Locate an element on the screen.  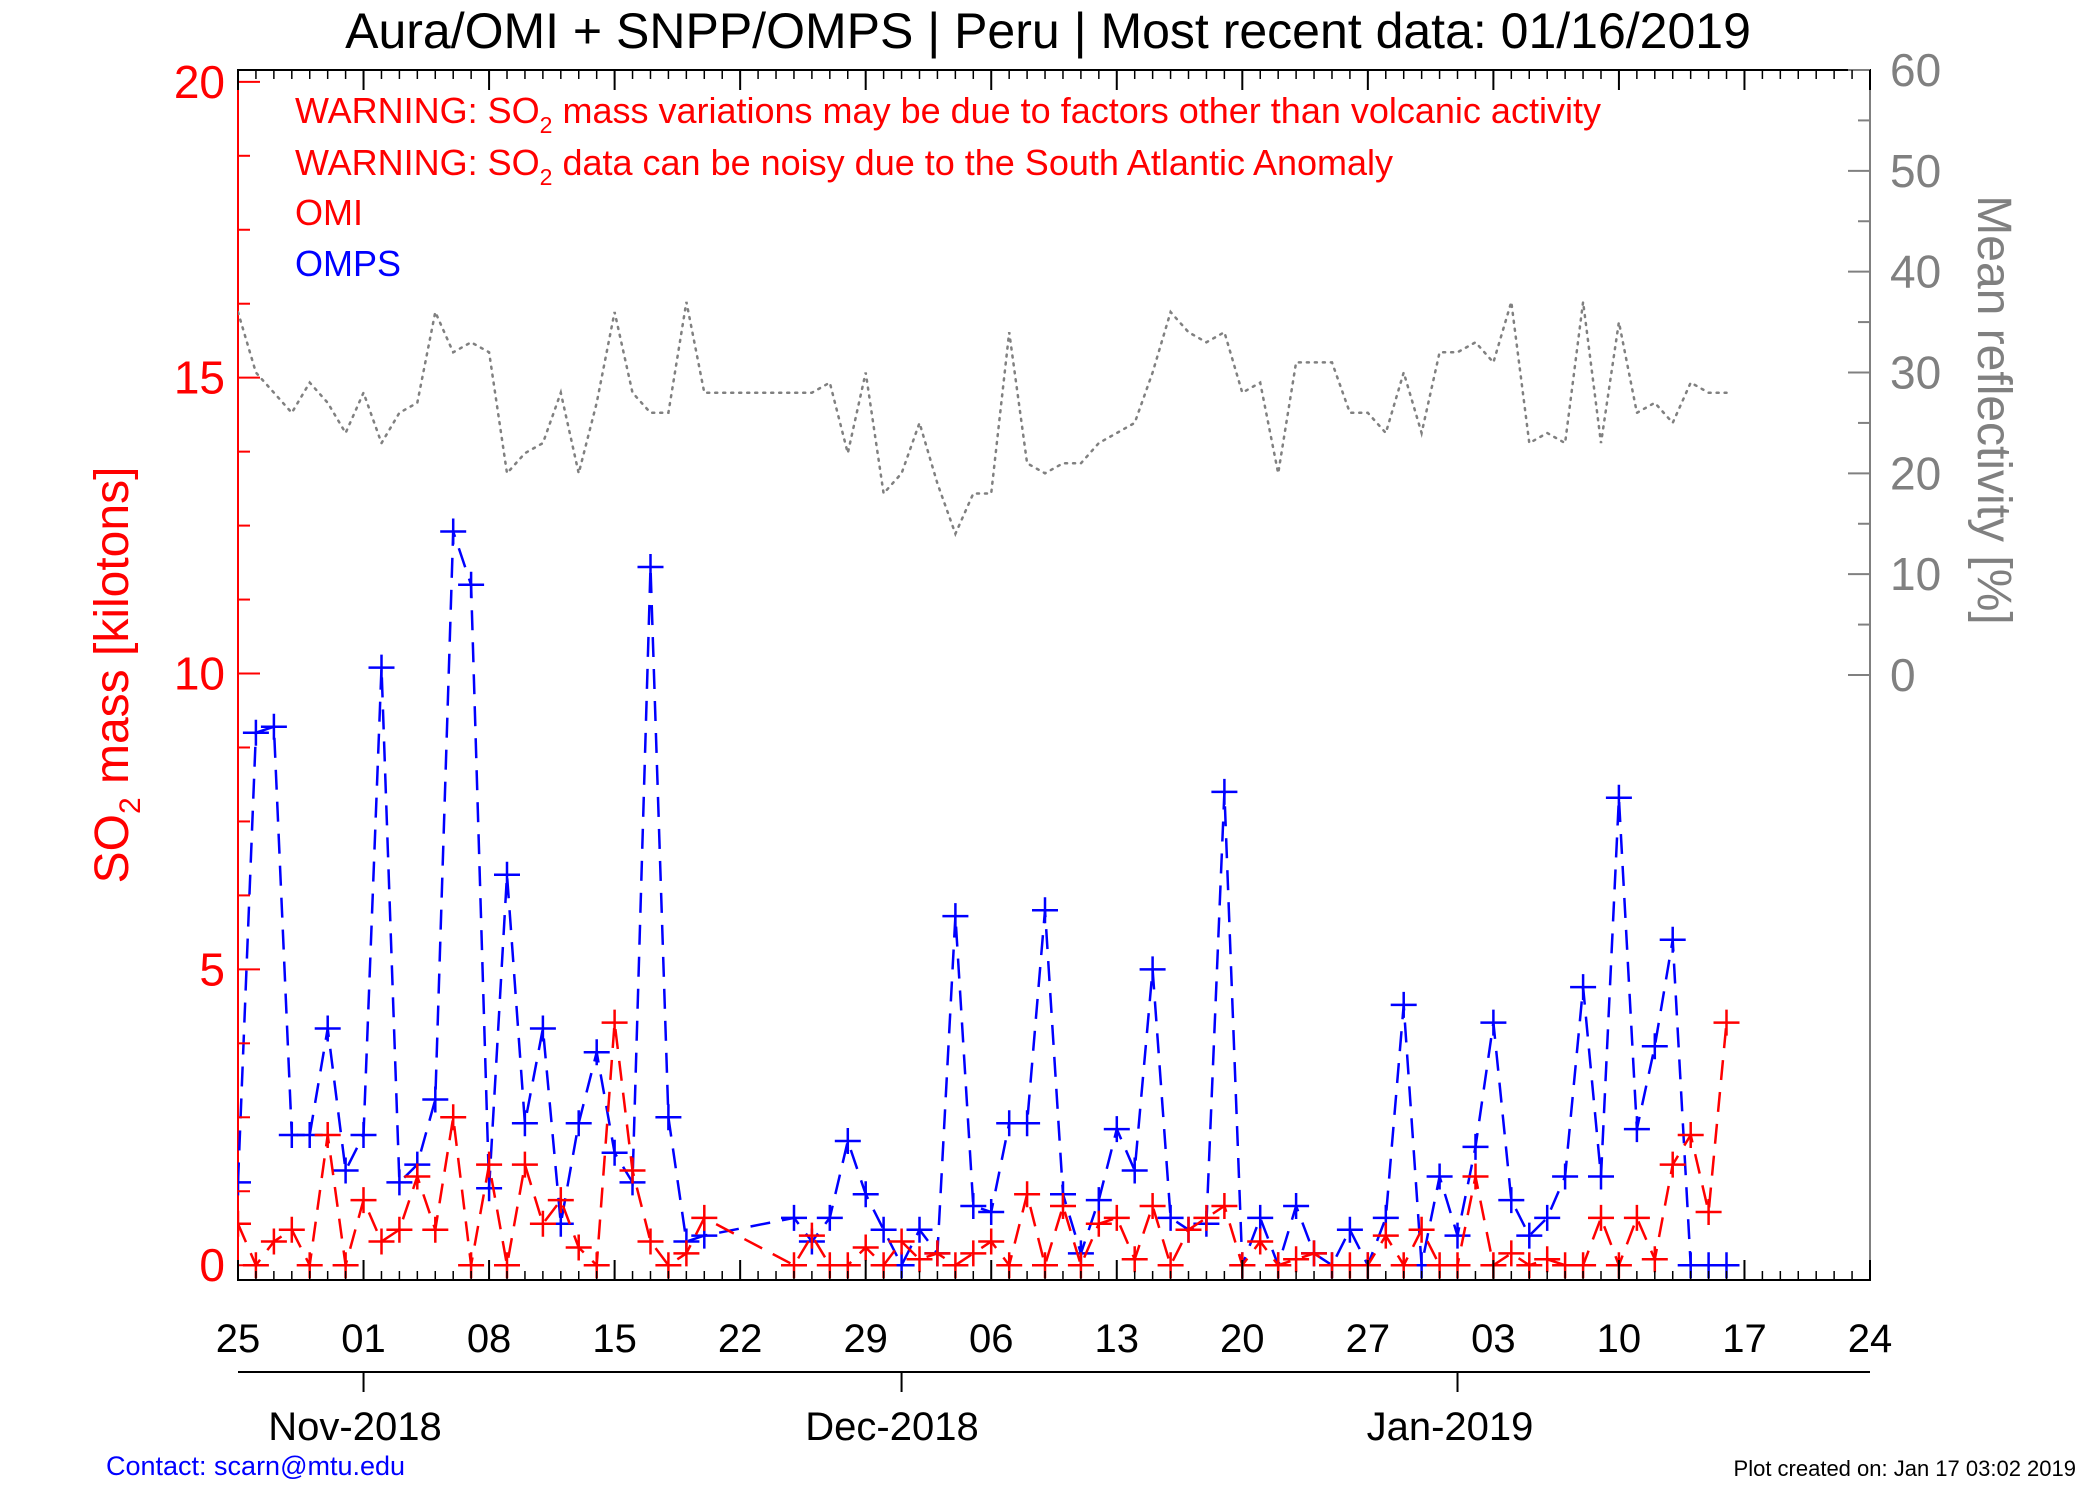
right-axis-ticks: 0 10 20 30 40 50 60 is located at coordinates (1894, 372).